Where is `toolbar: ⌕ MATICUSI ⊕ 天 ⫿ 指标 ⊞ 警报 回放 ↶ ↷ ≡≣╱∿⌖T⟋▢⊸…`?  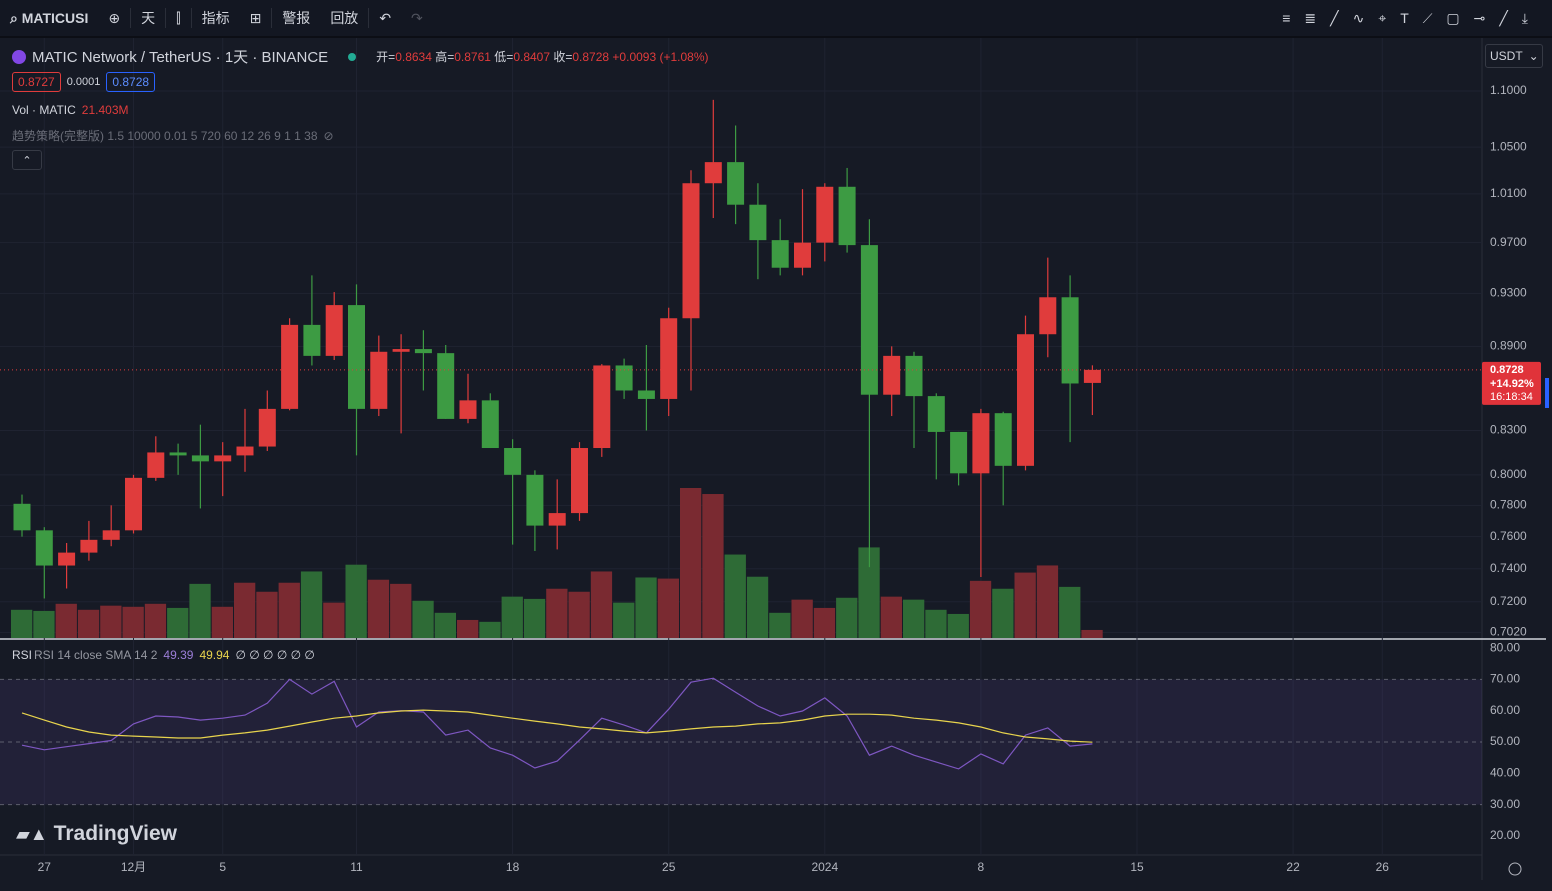 toolbar: ⌕ MATICUSI ⊕ 天 ⫿ 指标 ⊞ 警报 回放 ↶ ↷ ≡≣╱∿⌖T⟋▢⊸… is located at coordinates (776, 19).